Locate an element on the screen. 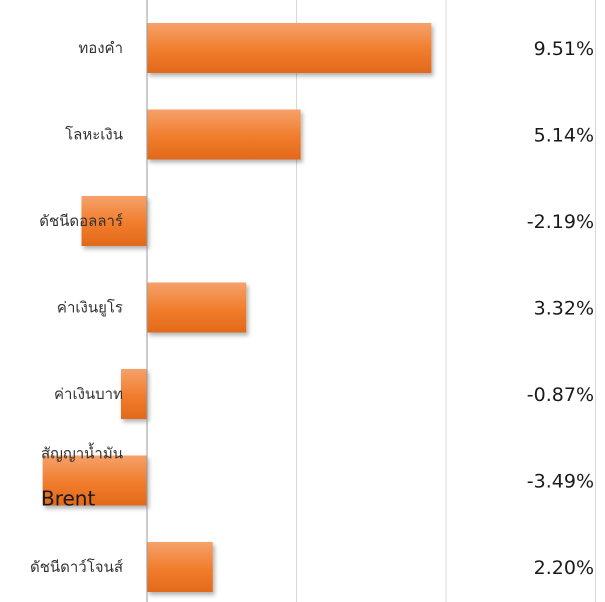 The width and height of the screenshot is (605, 602). category-label: ค่าเงินบาท is located at coordinates (88, 394).